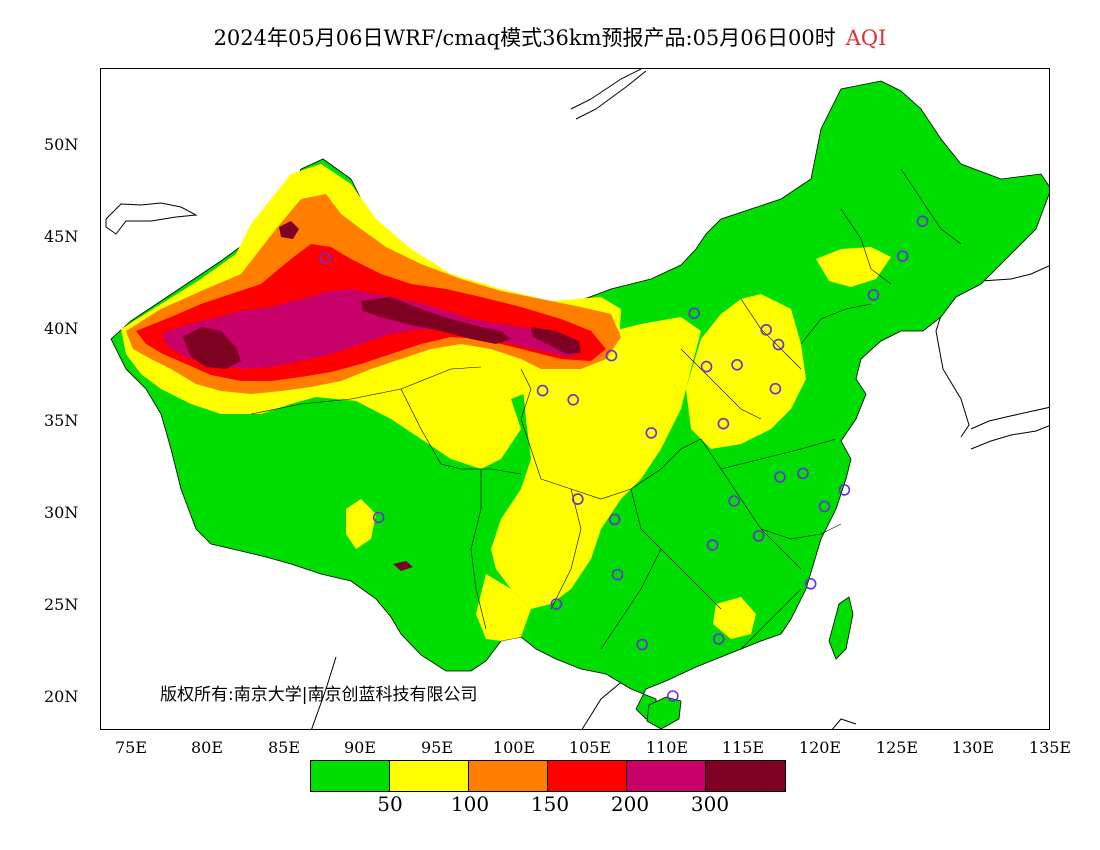 The image size is (1100, 850). What do you see at coordinates (289, 230) in the screenshot?
I see `aqi-region-maroon-north` at bounding box center [289, 230].